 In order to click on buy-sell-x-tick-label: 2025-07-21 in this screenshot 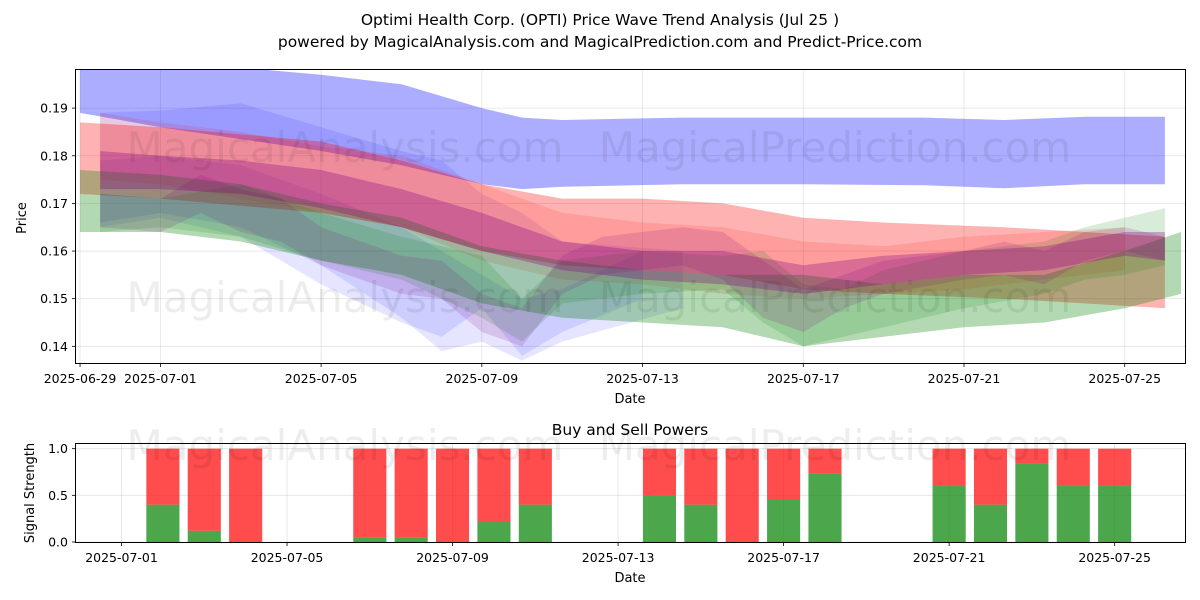, I will do `click(949, 557)`.